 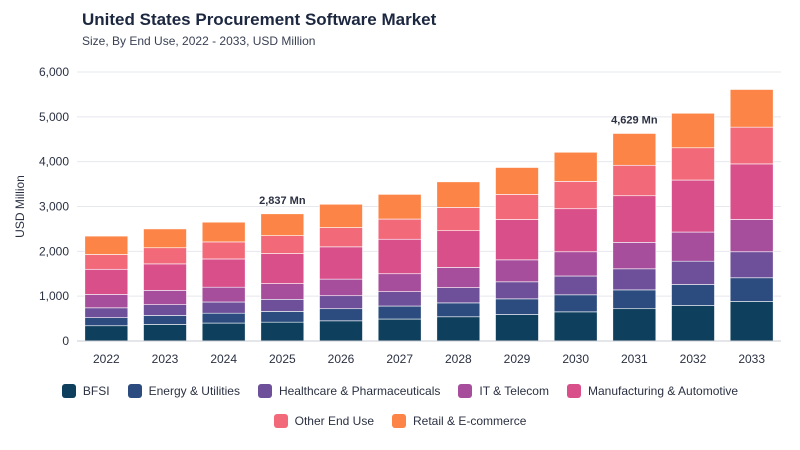 I want to click on legend-item: BFSI, so click(x=85, y=391).